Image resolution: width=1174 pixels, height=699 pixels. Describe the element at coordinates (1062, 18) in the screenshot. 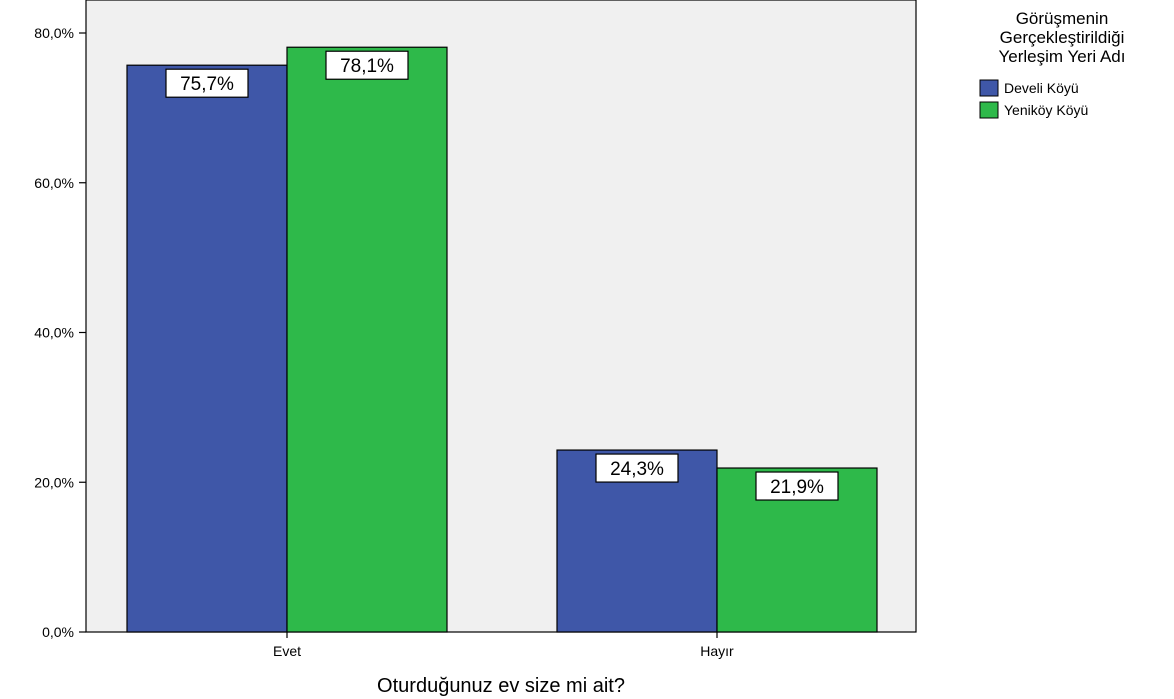

I see `legend-title: Görüşmenin` at that location.